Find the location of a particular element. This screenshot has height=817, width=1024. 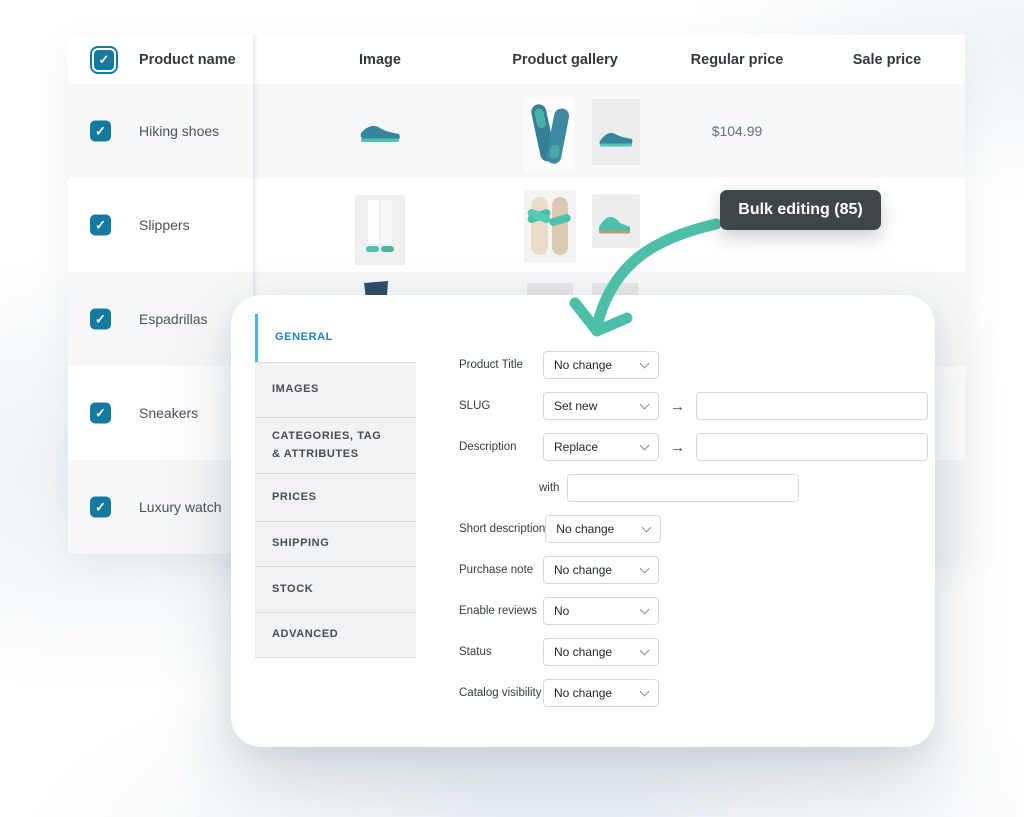

product-name: Sneakers is located at coordinates (169, 413).